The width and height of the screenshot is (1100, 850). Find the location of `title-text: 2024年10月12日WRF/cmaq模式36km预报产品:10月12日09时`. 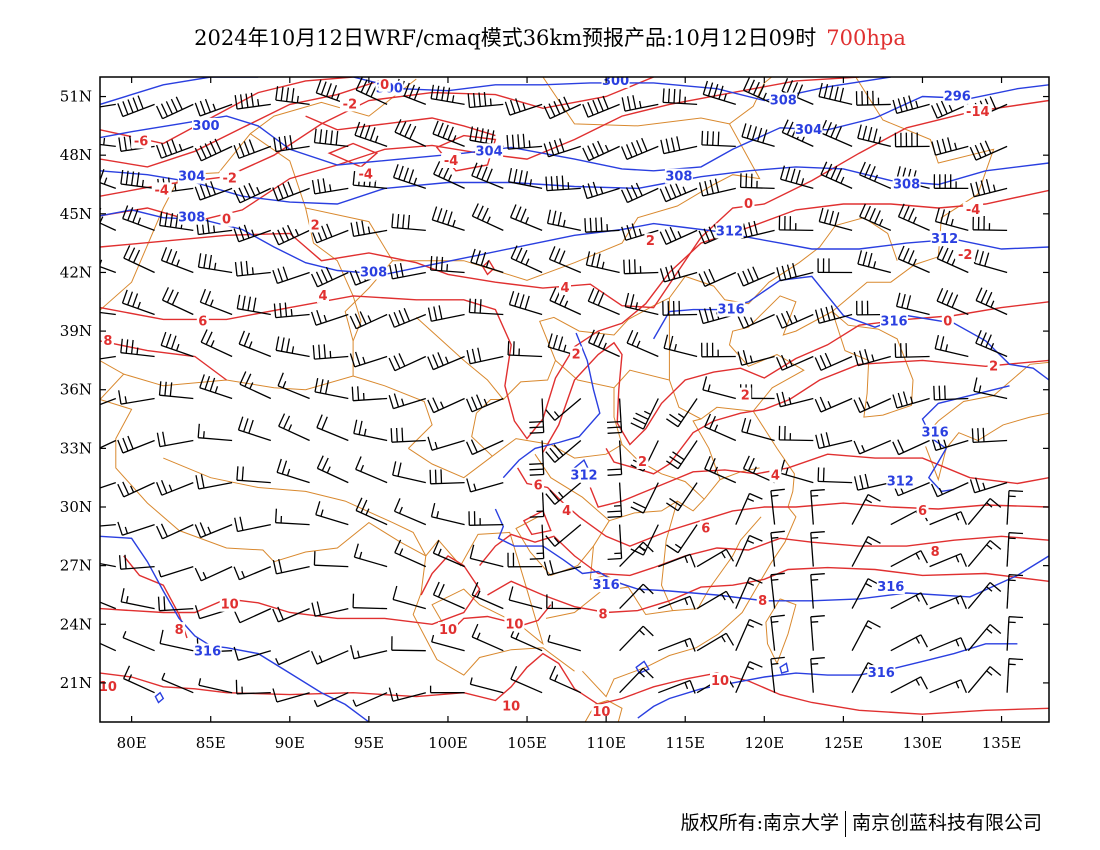

title-text: 2024年10月12日WRF/cmaq模式36km预报产品:10月12日09时 is located at coordinates (505, 38).